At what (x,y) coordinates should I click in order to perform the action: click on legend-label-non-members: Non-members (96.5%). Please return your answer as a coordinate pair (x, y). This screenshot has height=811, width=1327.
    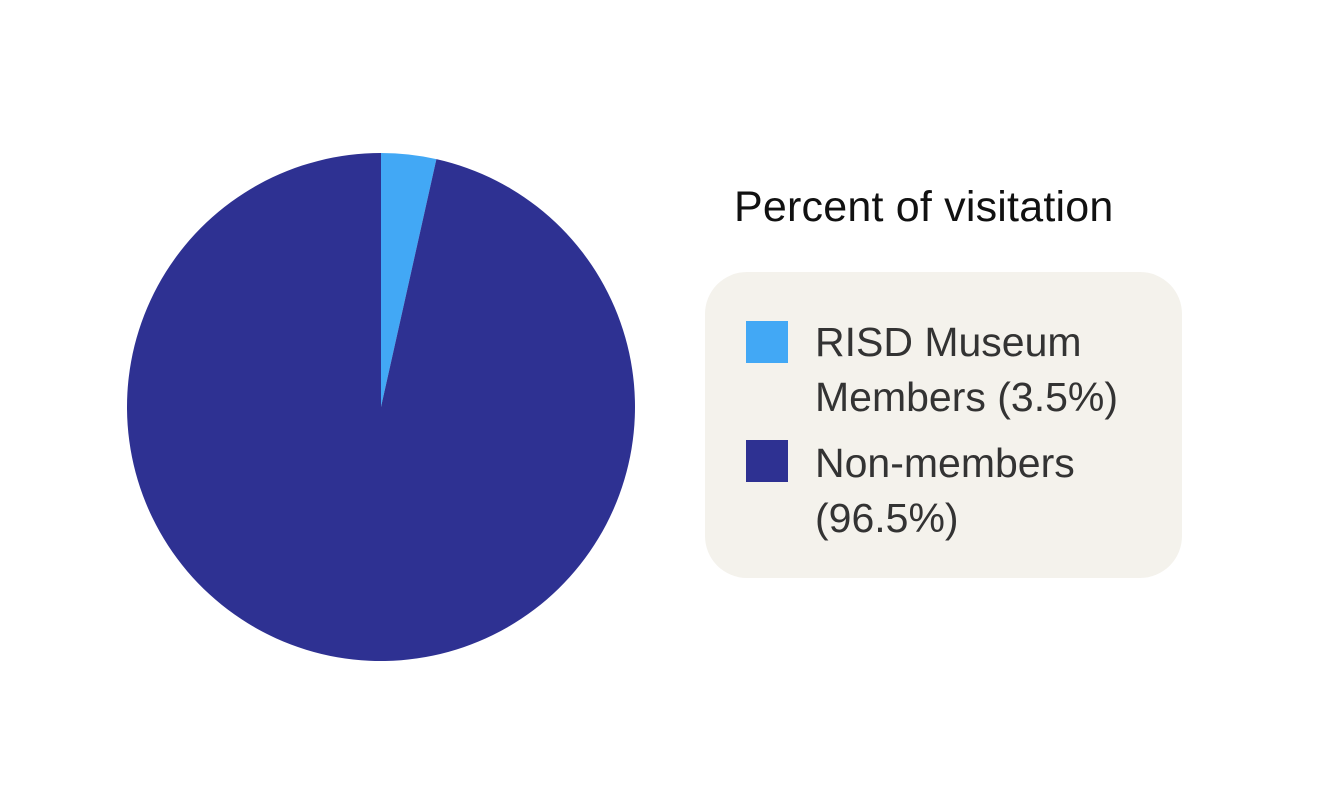
    Looking at the image, I should click on (945, 490).